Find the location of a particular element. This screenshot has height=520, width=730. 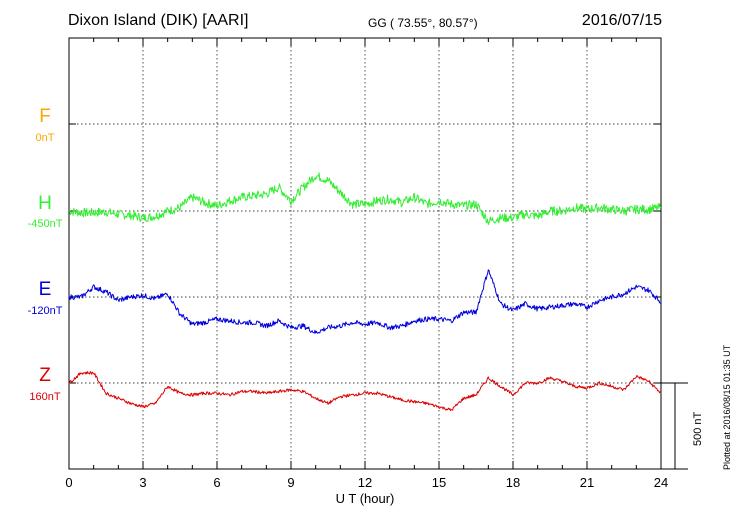

series-line-H is located at coordinates (365, 199).